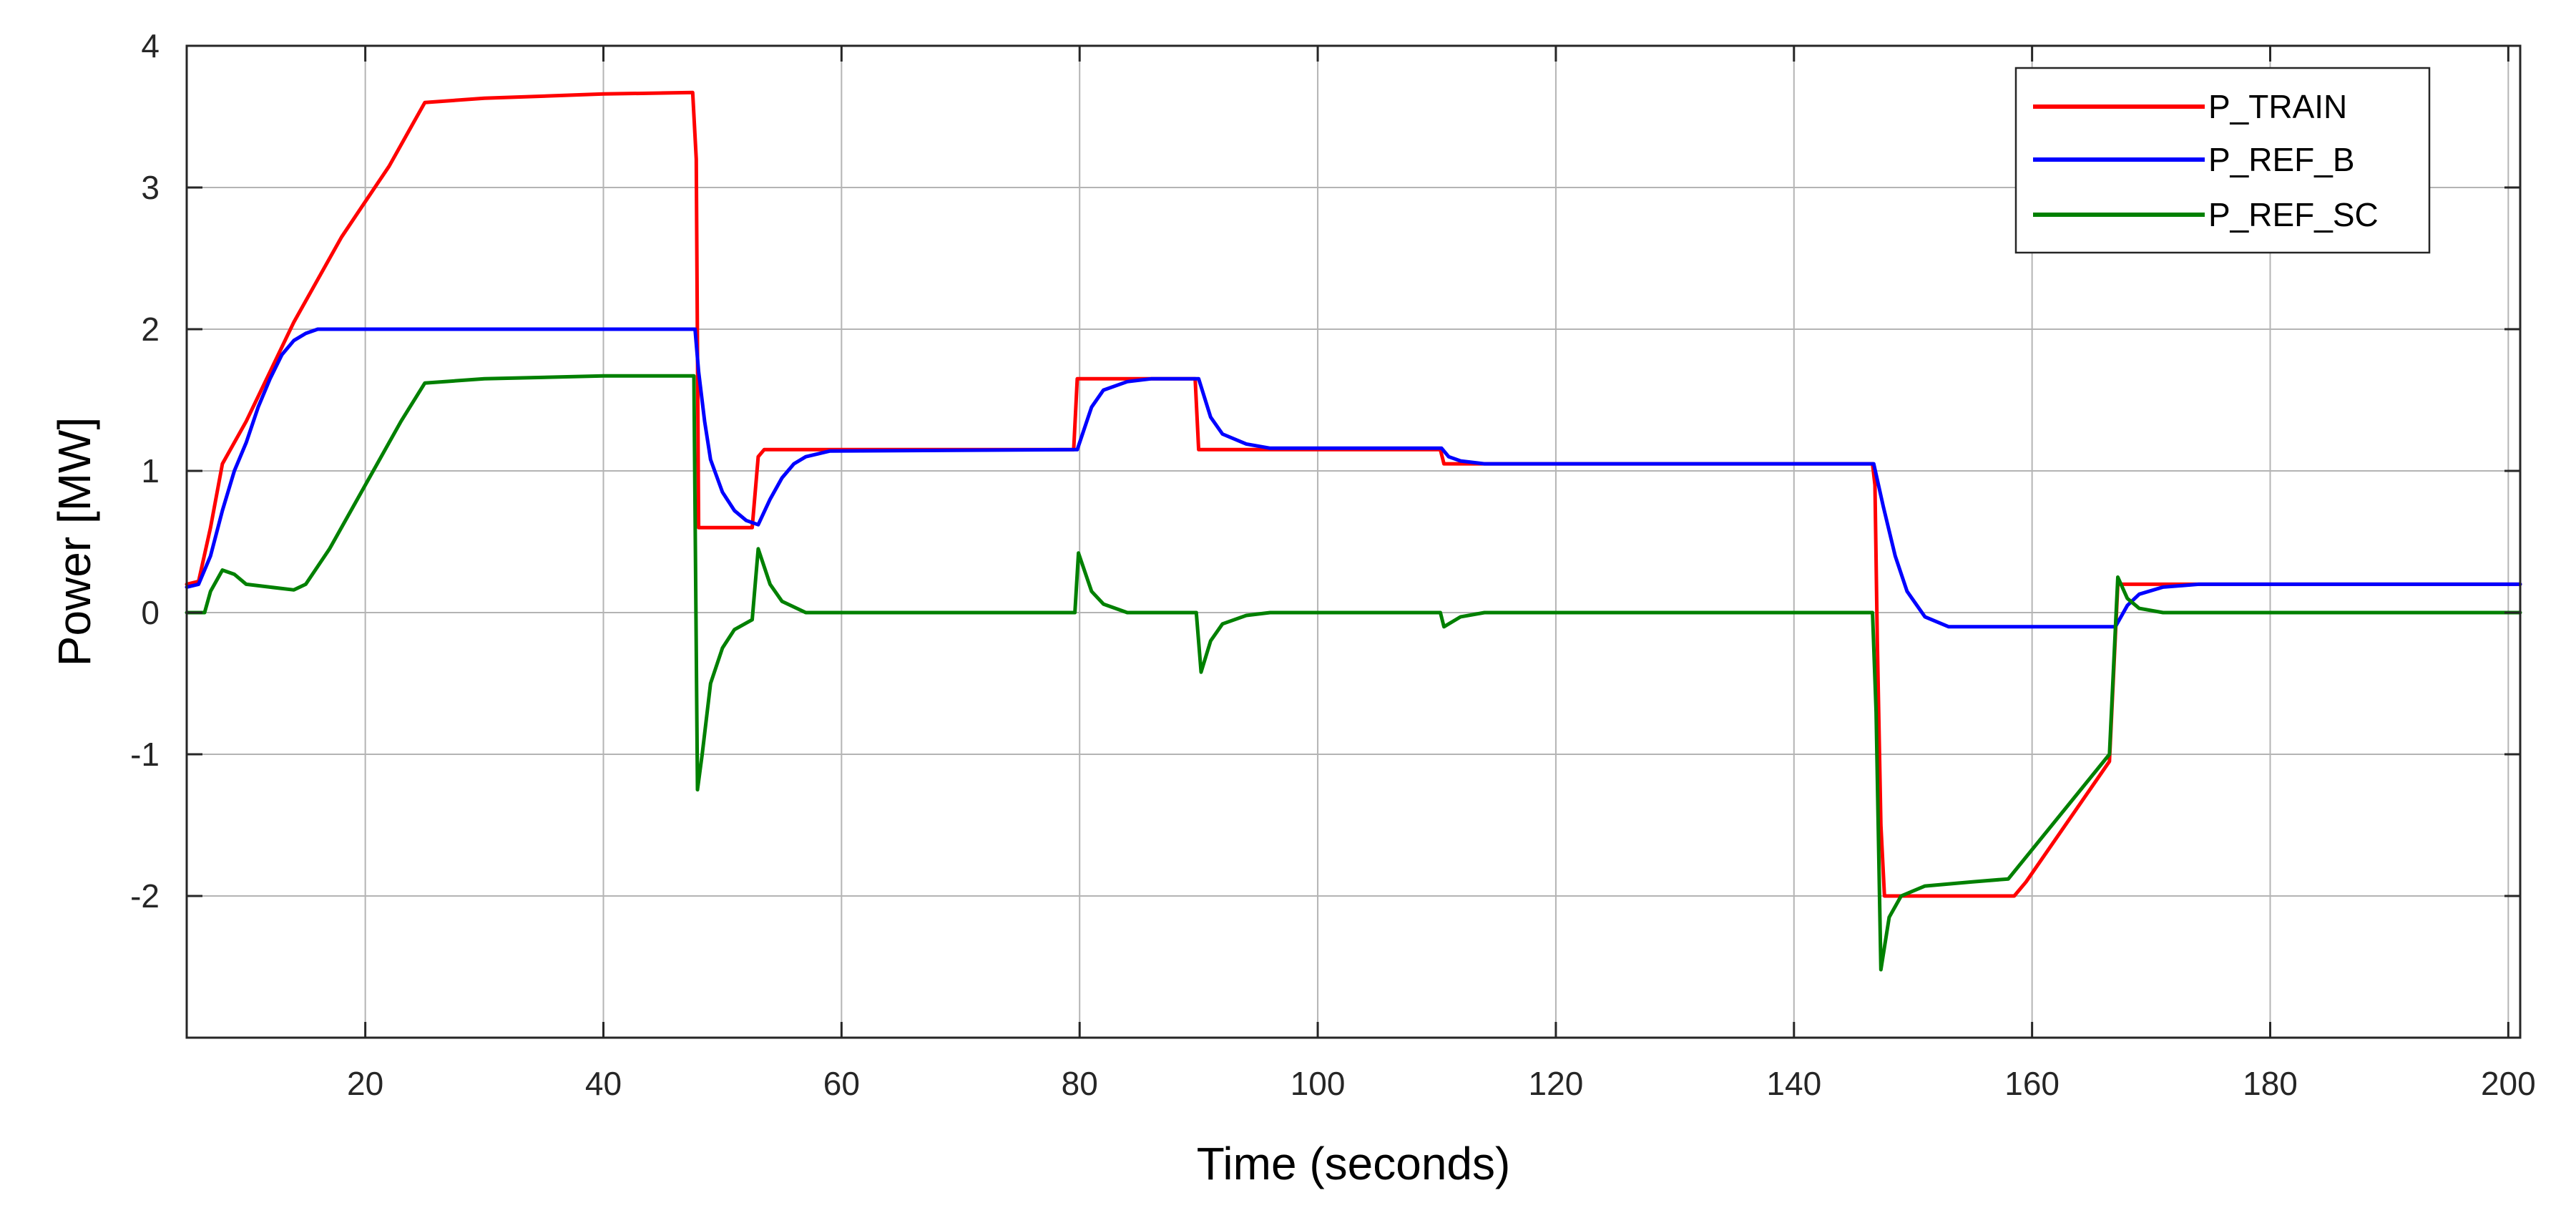 The height and width of the screenshot is (1208, 2576). What do you see at coordinates (2032, 1083) in the screenshot?
I see `x-tick-label: 160` at bounding box center [2032, 1083].